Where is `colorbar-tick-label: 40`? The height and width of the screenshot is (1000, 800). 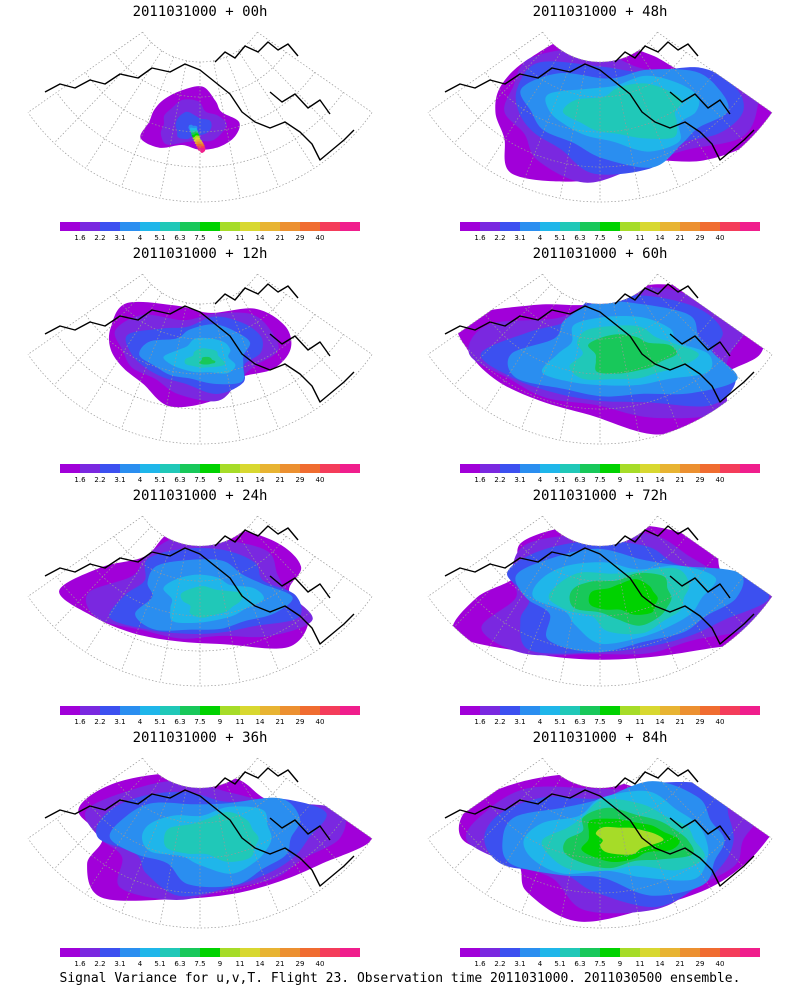 colorbar-tick-label: 40 is located at coordinates (720, 964).